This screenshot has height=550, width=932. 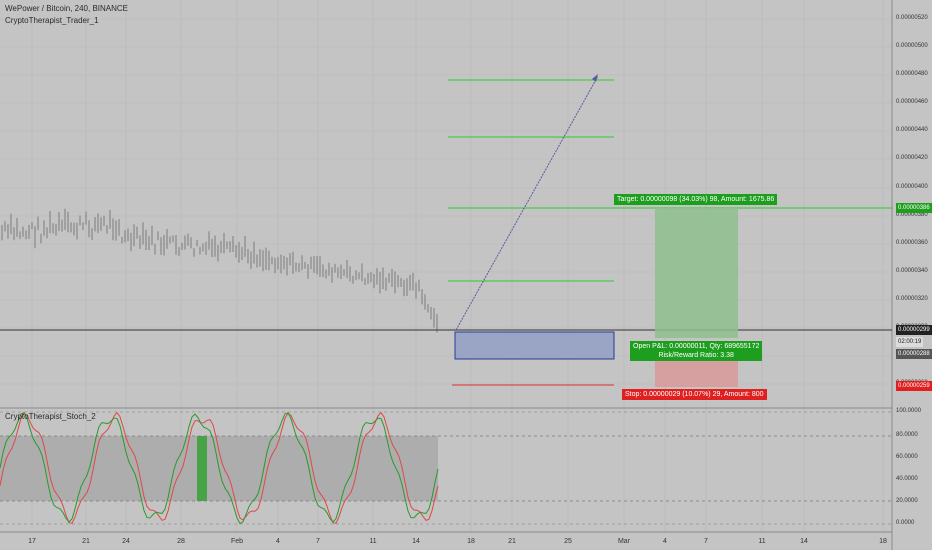 I want to click on time-axis-label: 25, so click(x=568, y=541).